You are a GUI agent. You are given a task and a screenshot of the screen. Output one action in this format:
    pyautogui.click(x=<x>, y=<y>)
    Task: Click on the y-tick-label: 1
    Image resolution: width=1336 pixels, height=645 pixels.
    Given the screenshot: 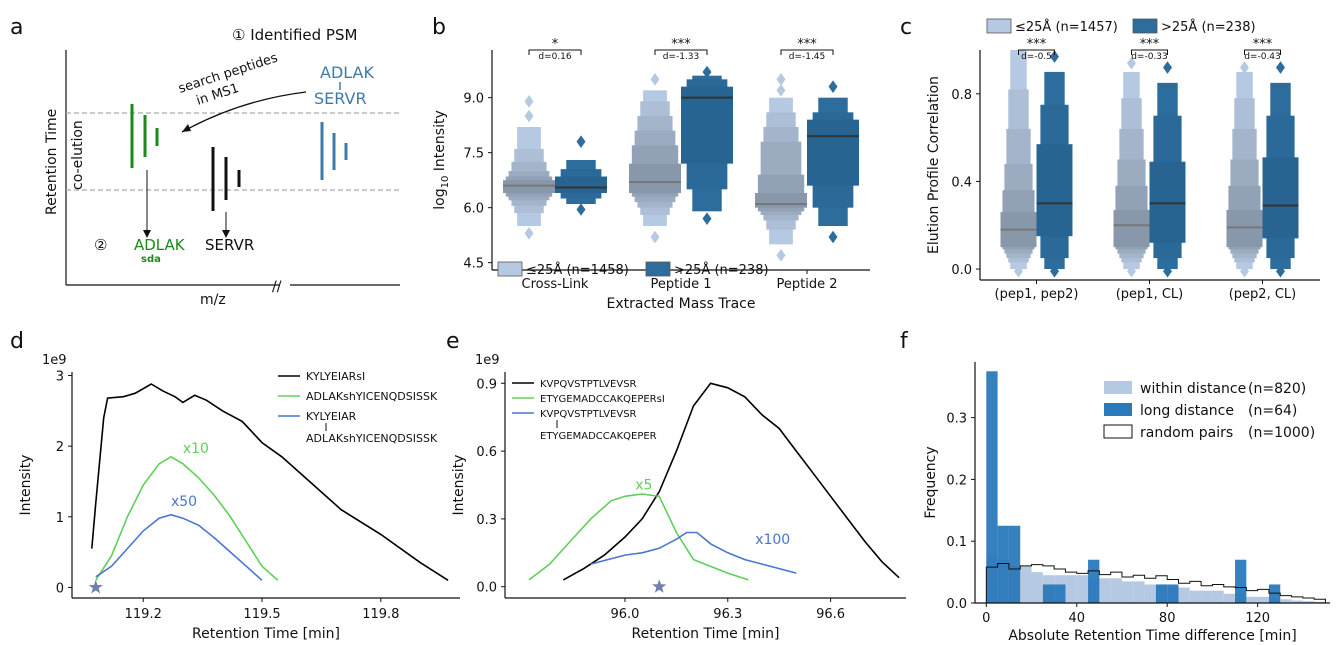 What is the action you would take?
    pyautogui.click(x=60, y=518)
    